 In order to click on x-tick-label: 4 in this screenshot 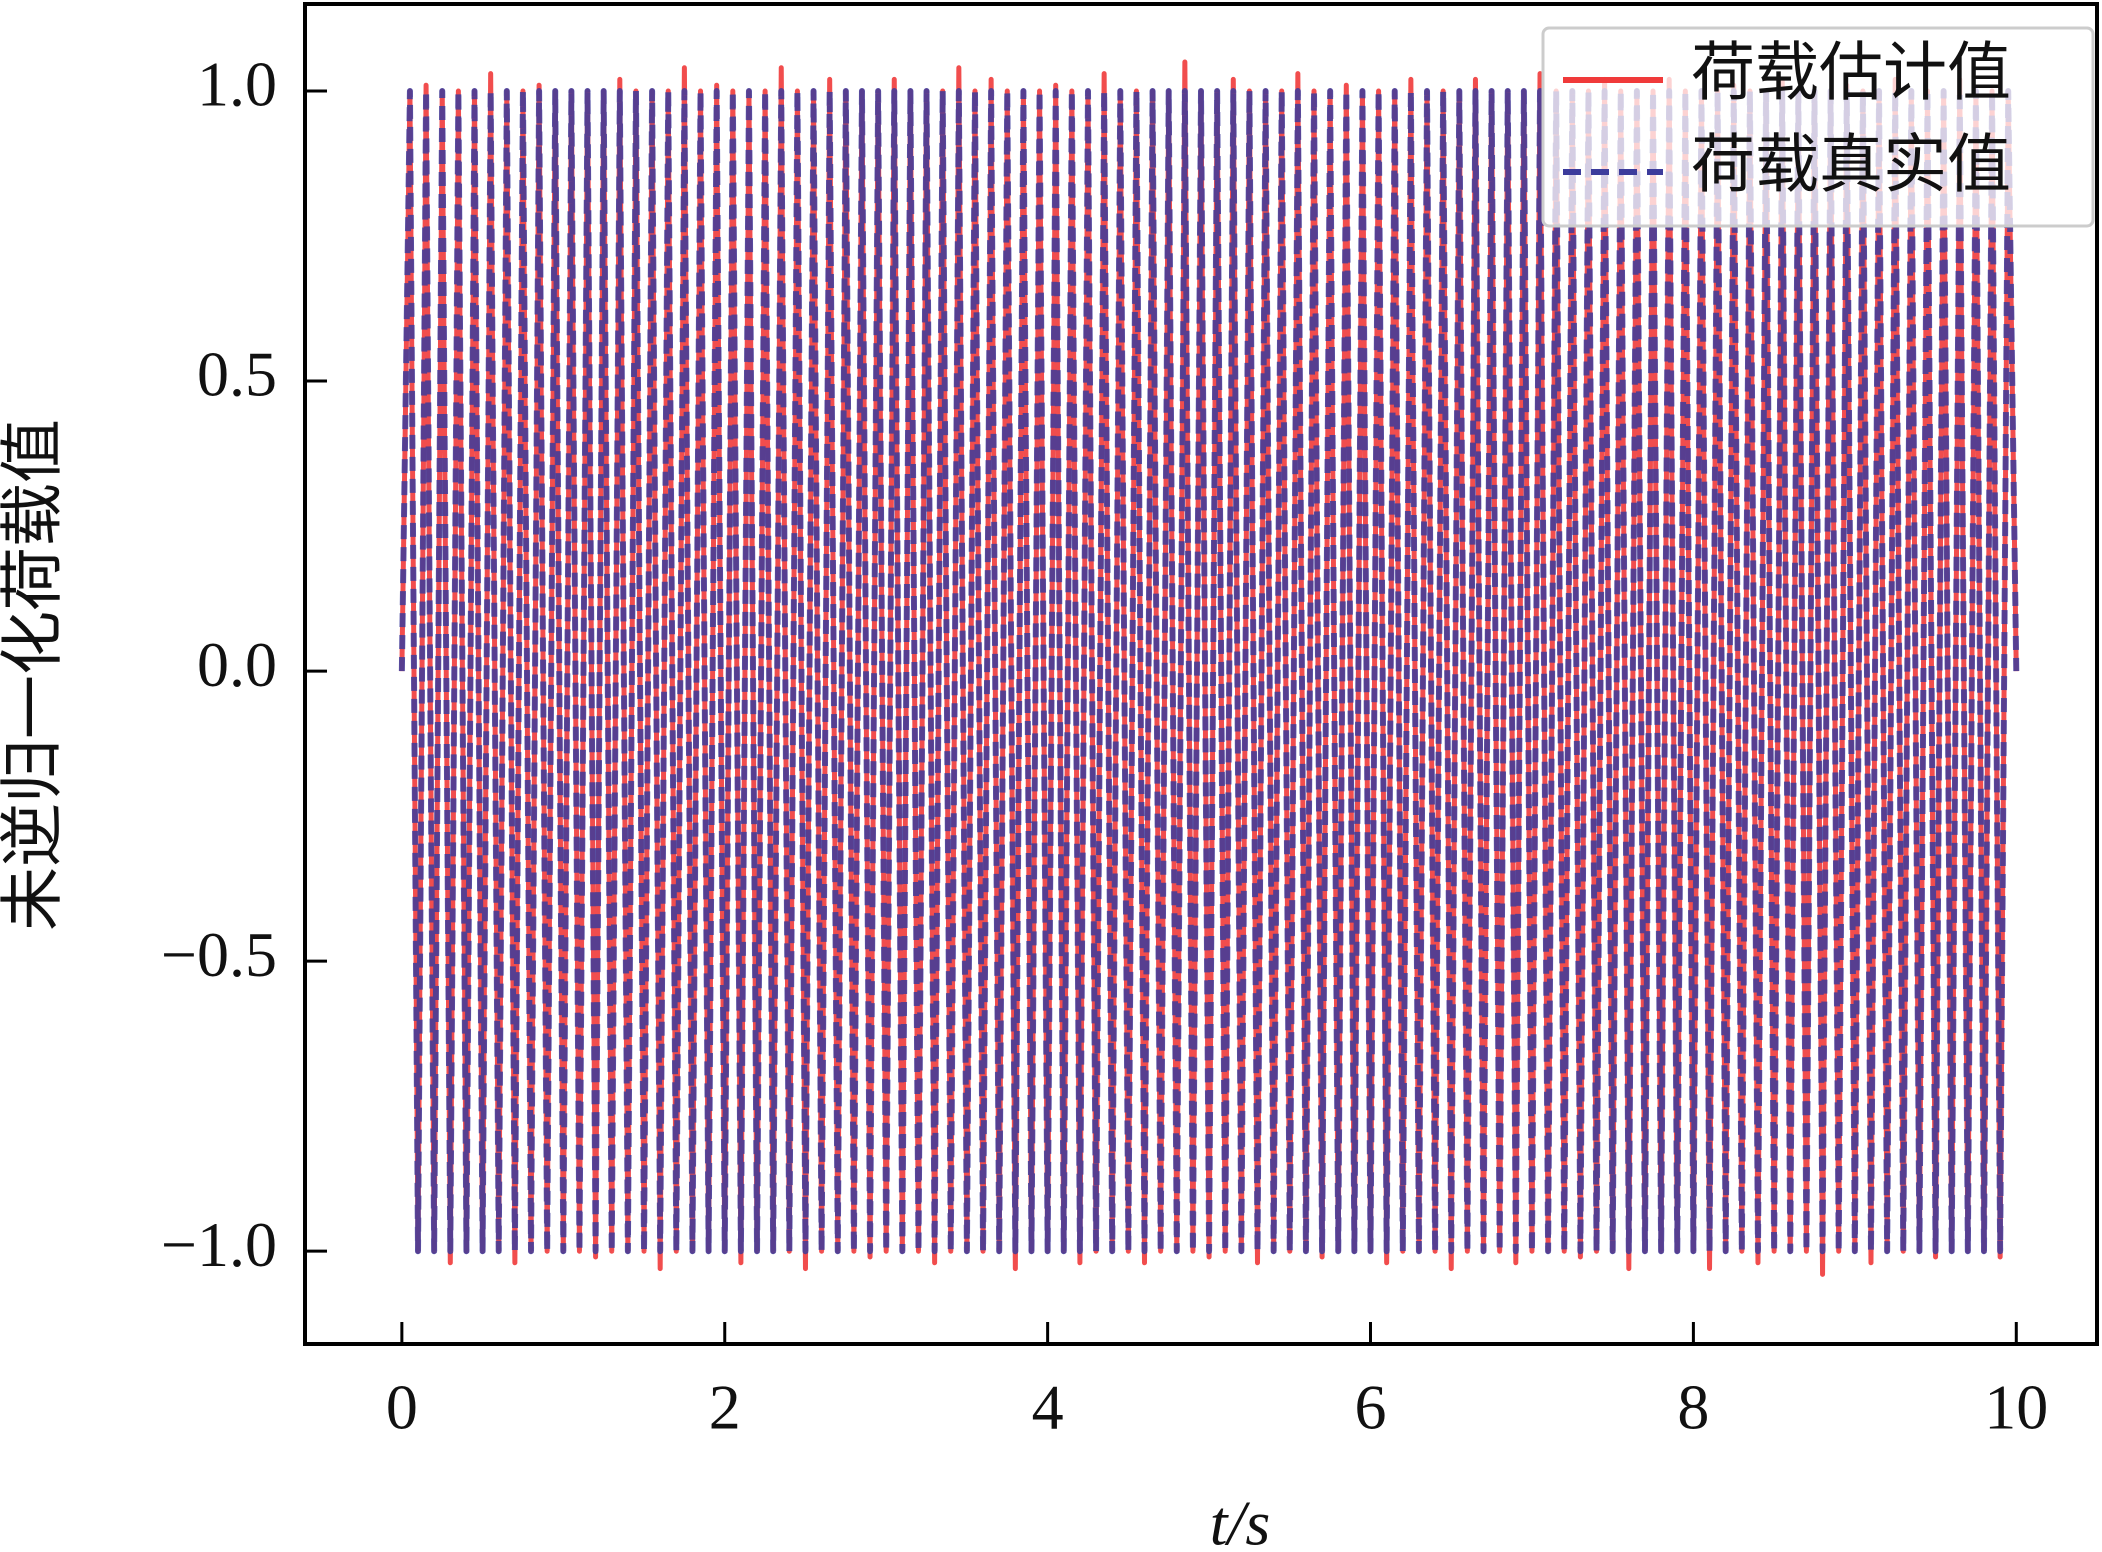, I will do `click(1048, 1407)`.